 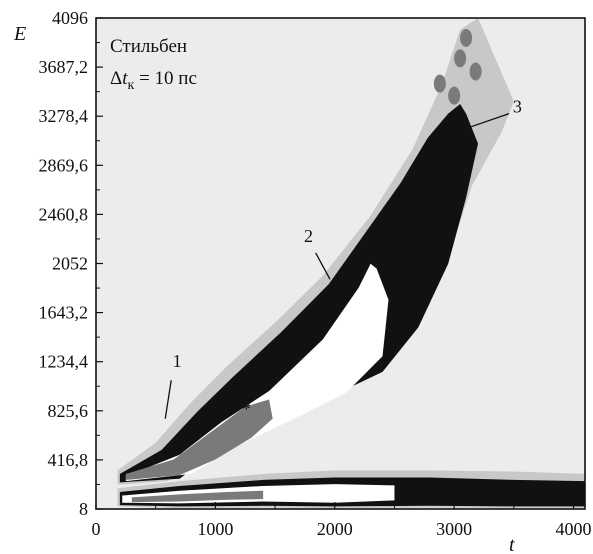 I want to click on annotation-asterisk: *, so click(x=246, y=409).